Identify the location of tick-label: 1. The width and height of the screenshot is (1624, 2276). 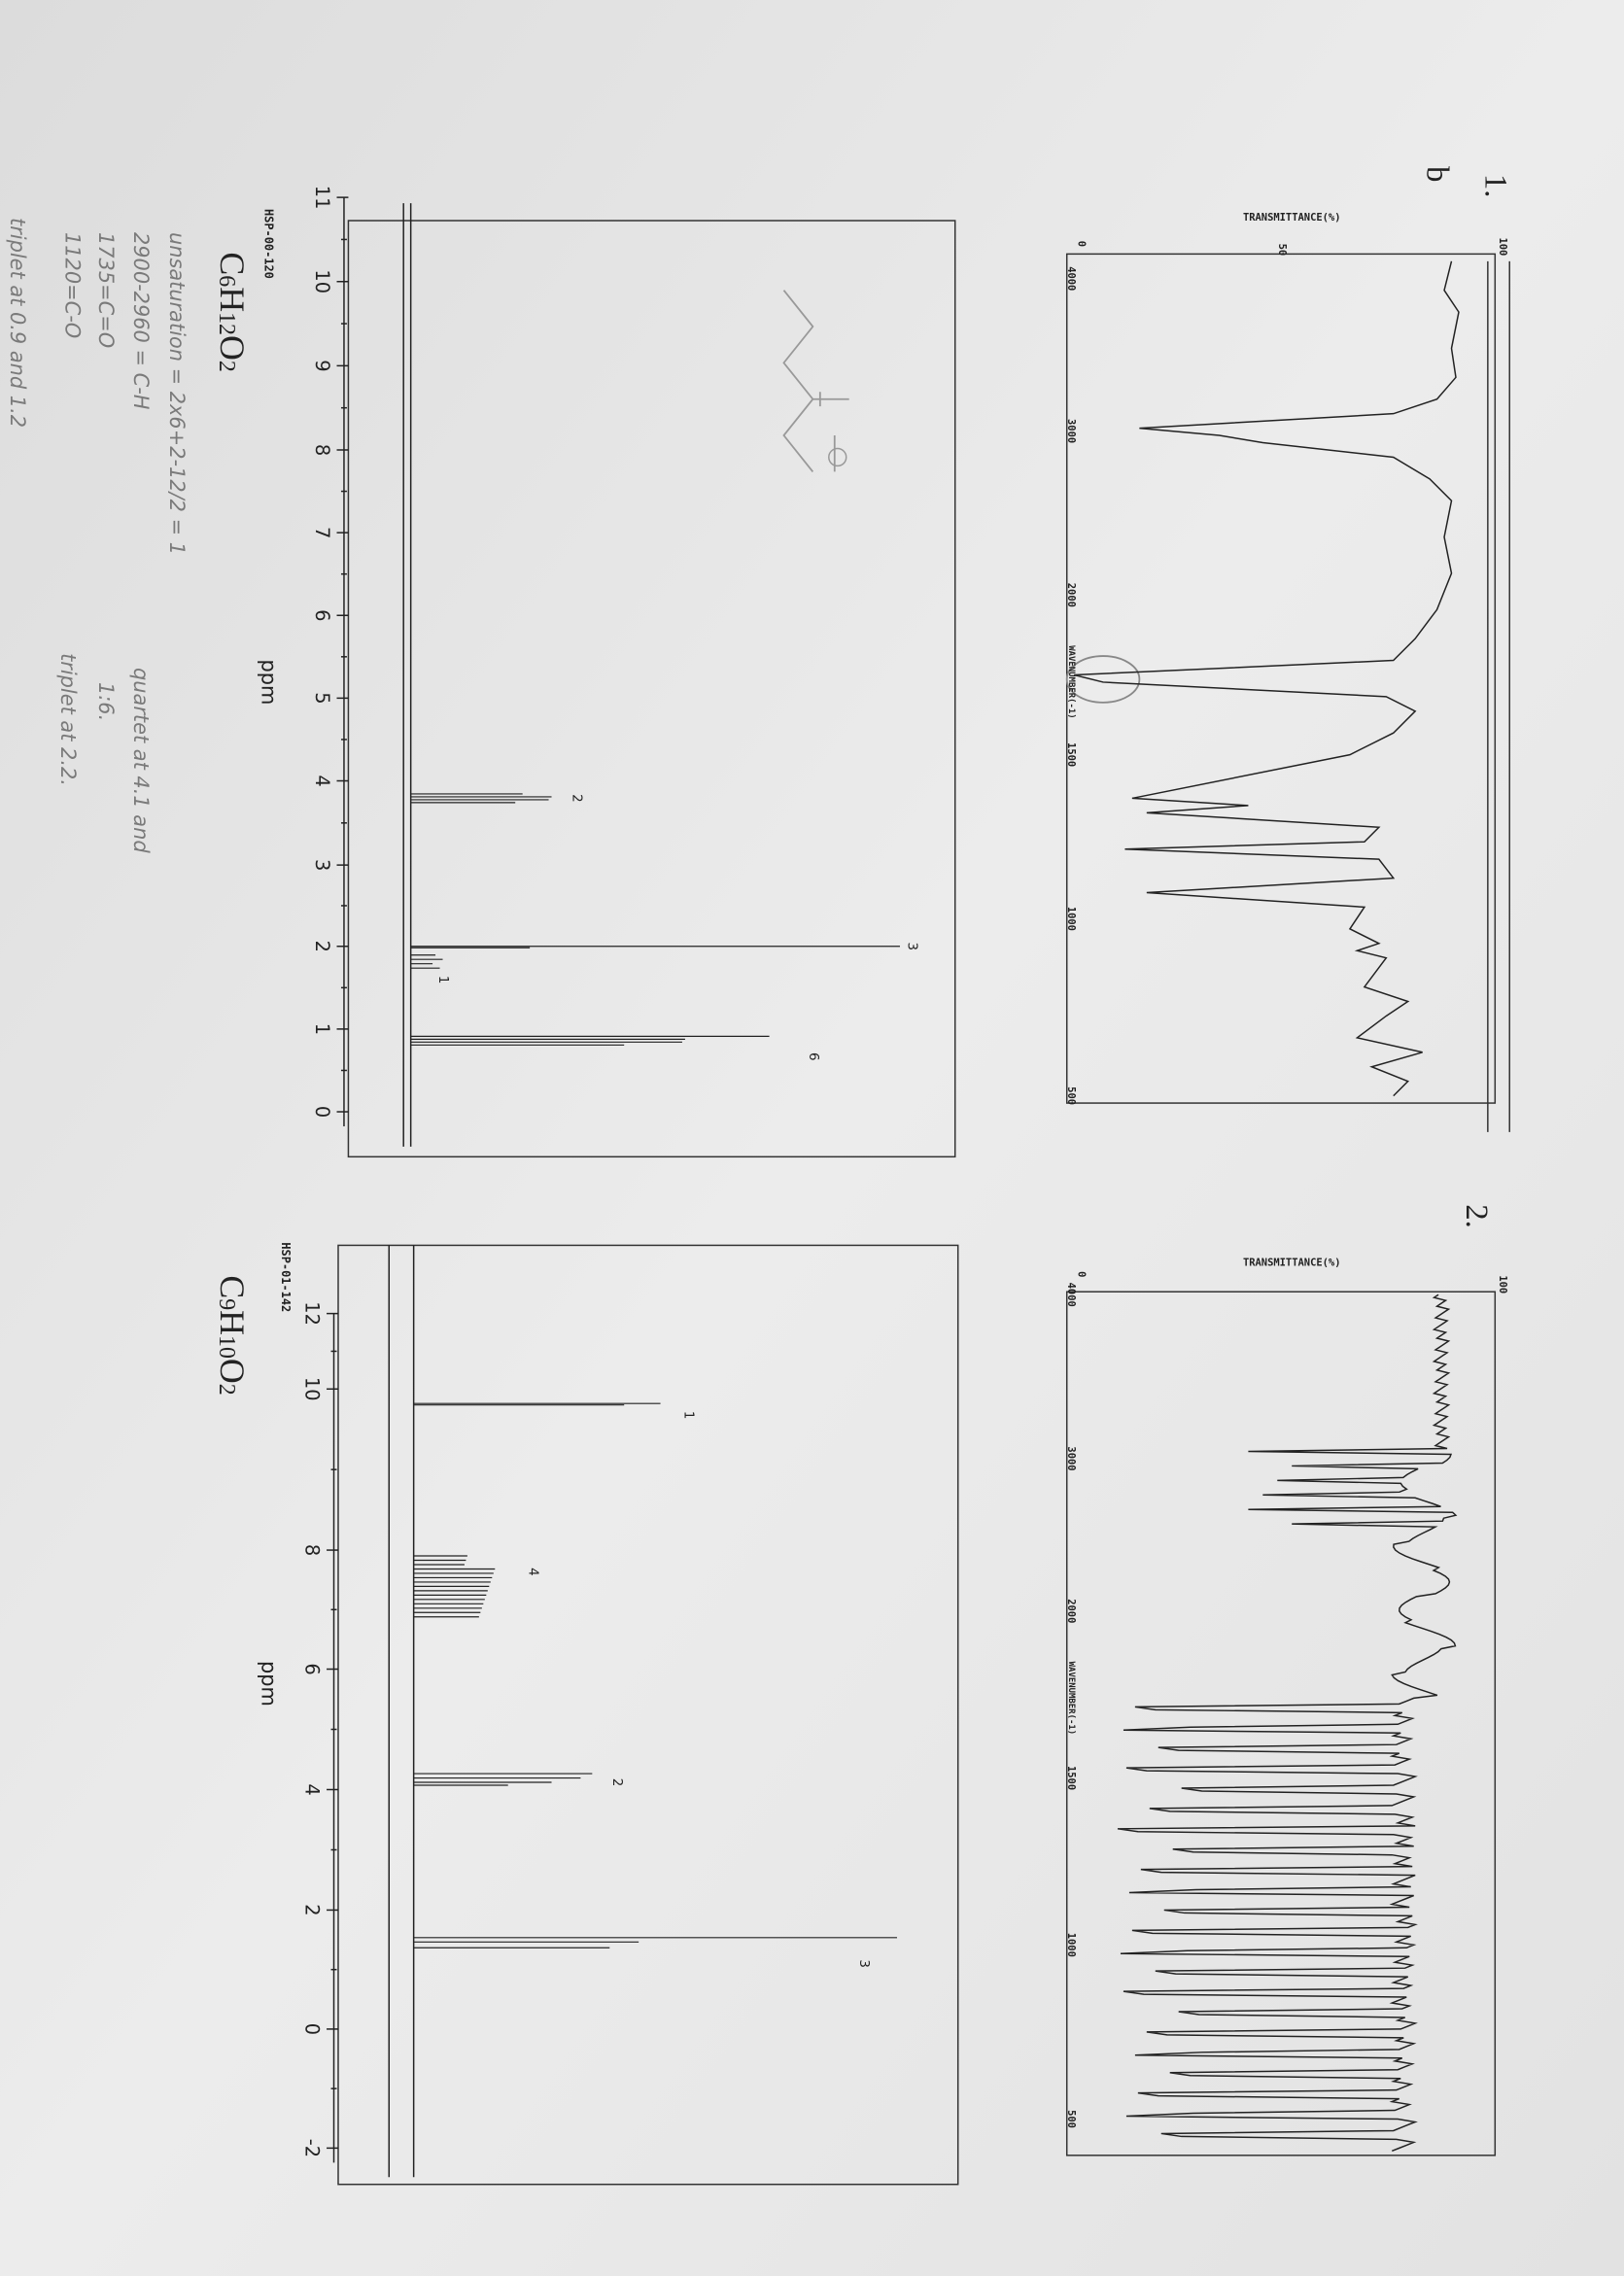
(322, 1029).